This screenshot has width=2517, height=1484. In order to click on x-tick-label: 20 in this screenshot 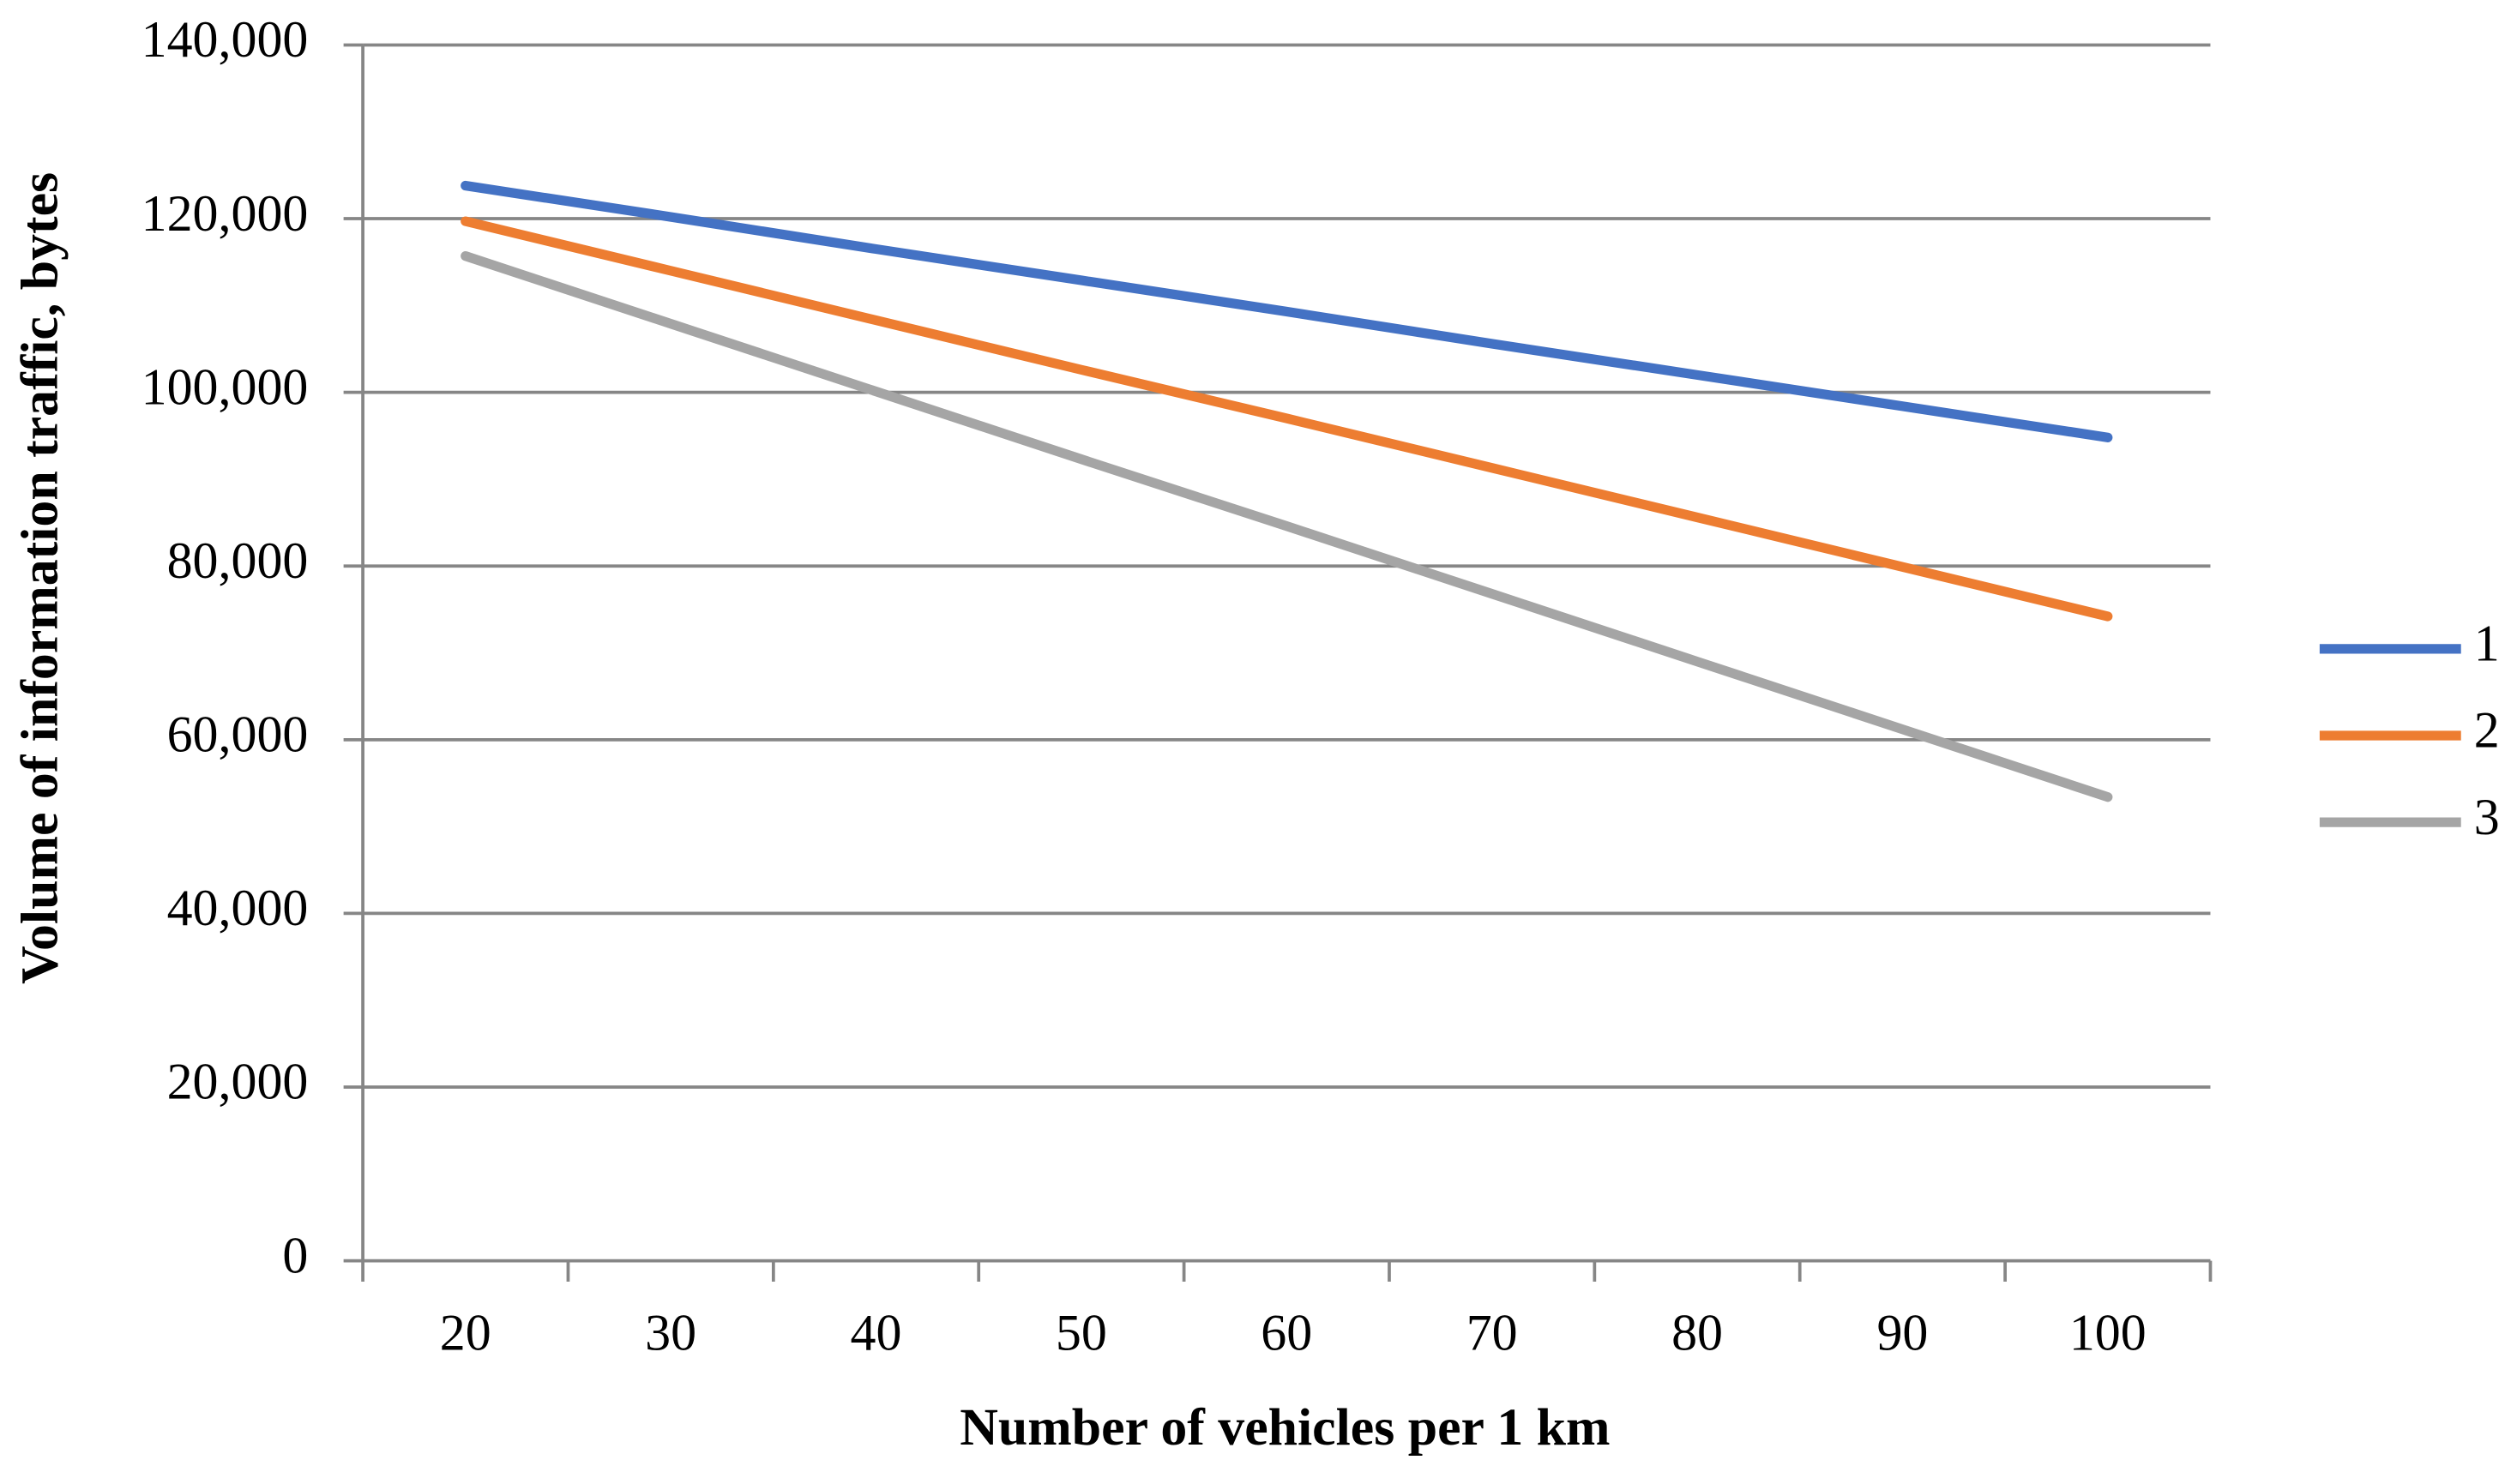, I will do `click(465, 1332)`.